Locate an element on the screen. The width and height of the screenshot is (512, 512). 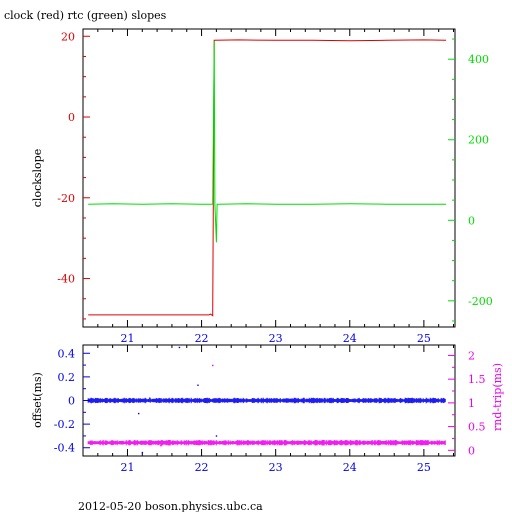
y-axis-label: offset(ms) is located at coordinates (37, 400).